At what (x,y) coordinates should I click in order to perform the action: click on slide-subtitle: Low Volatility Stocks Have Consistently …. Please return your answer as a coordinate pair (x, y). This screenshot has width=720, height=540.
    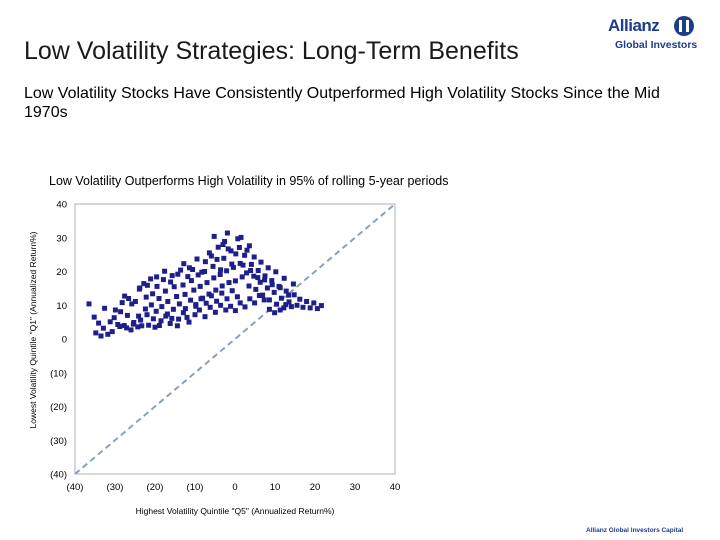
    Looking at the image, I should click on (342, 103).